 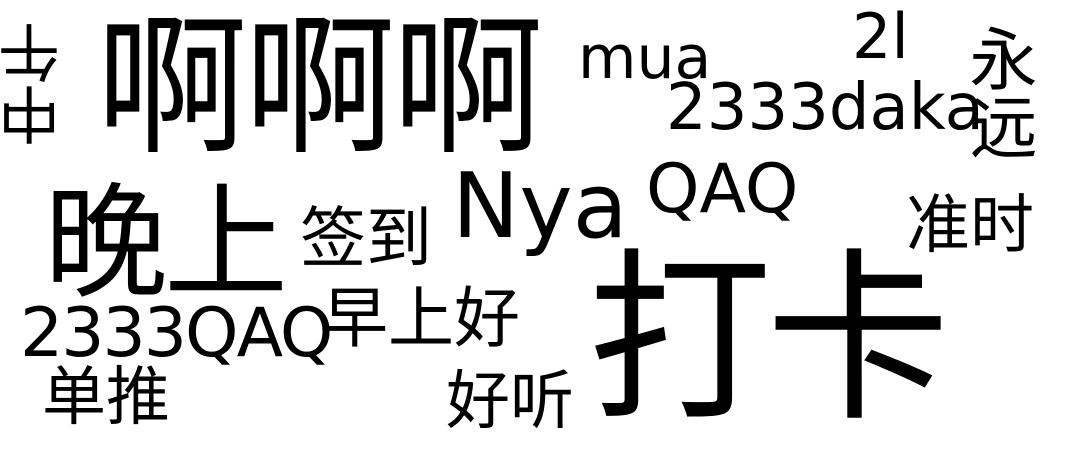 What do you see at coordinates (540, 206) in the screenshot?
I see `word-nya: Nya` at bounding box center [540, 206].